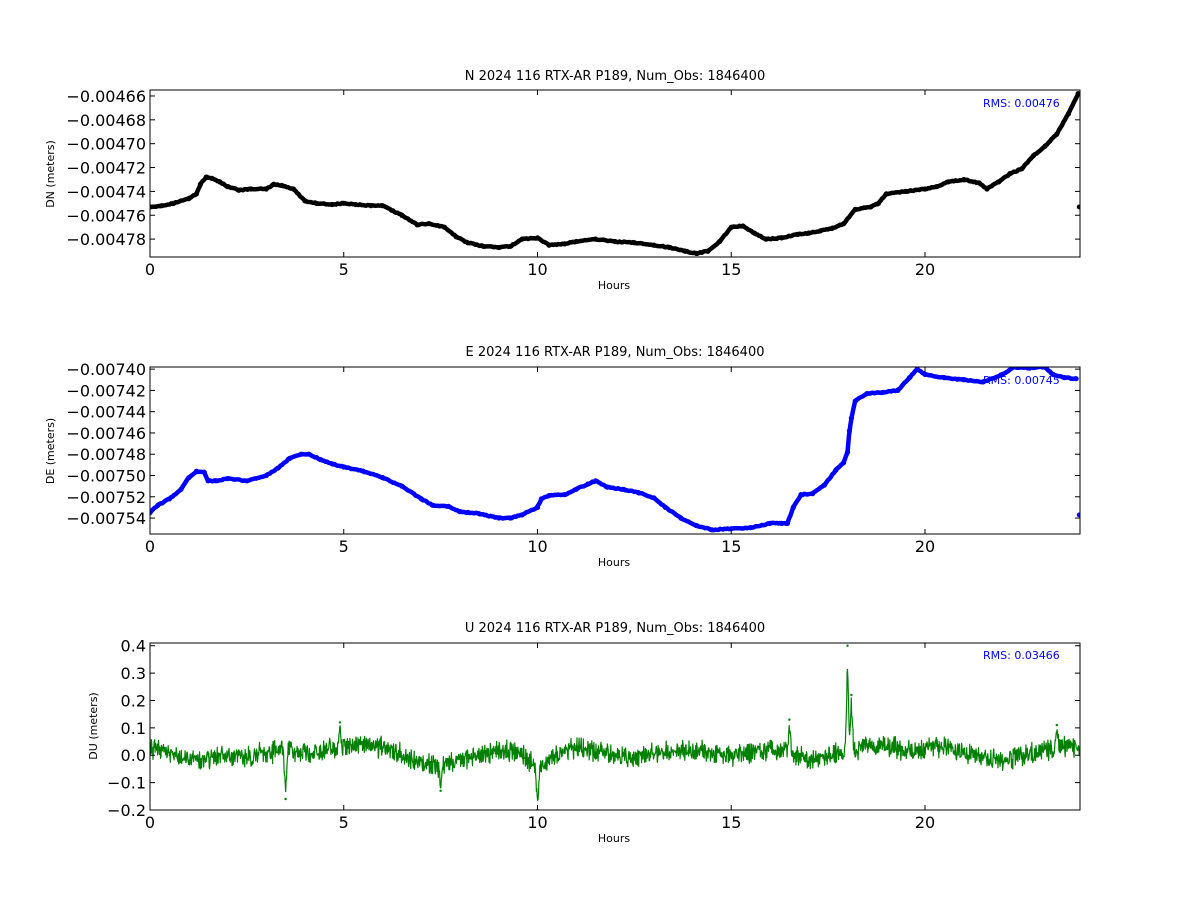 This screenshot has height=900, width=1200. I want to click on chart-title: E 2024 116 RTX-AR P189, Num_Obs: 1846400, so click(615, 352).